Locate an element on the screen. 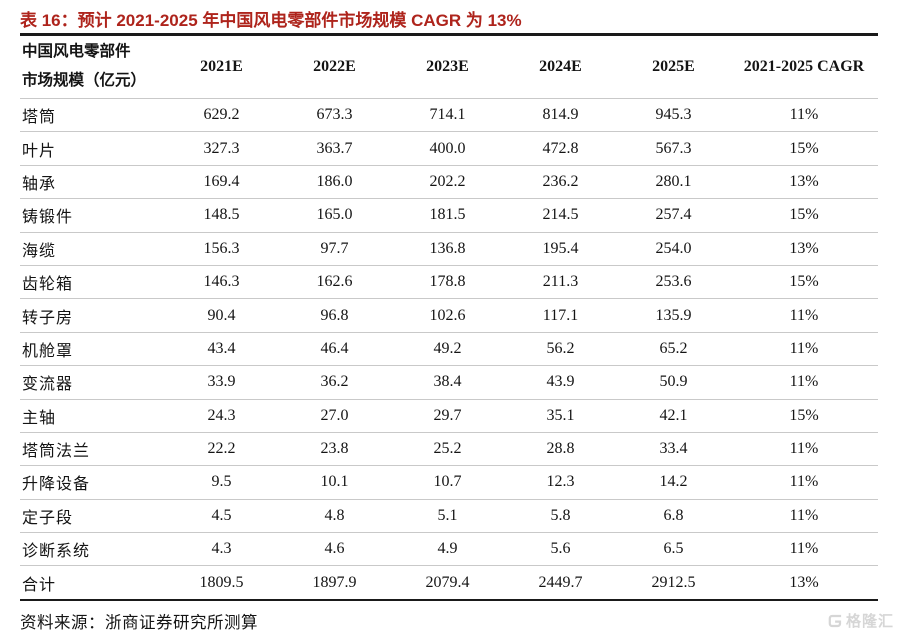 The image size is (900, 640). cell-value: 2912.5 is located at coordinates (673, 582).